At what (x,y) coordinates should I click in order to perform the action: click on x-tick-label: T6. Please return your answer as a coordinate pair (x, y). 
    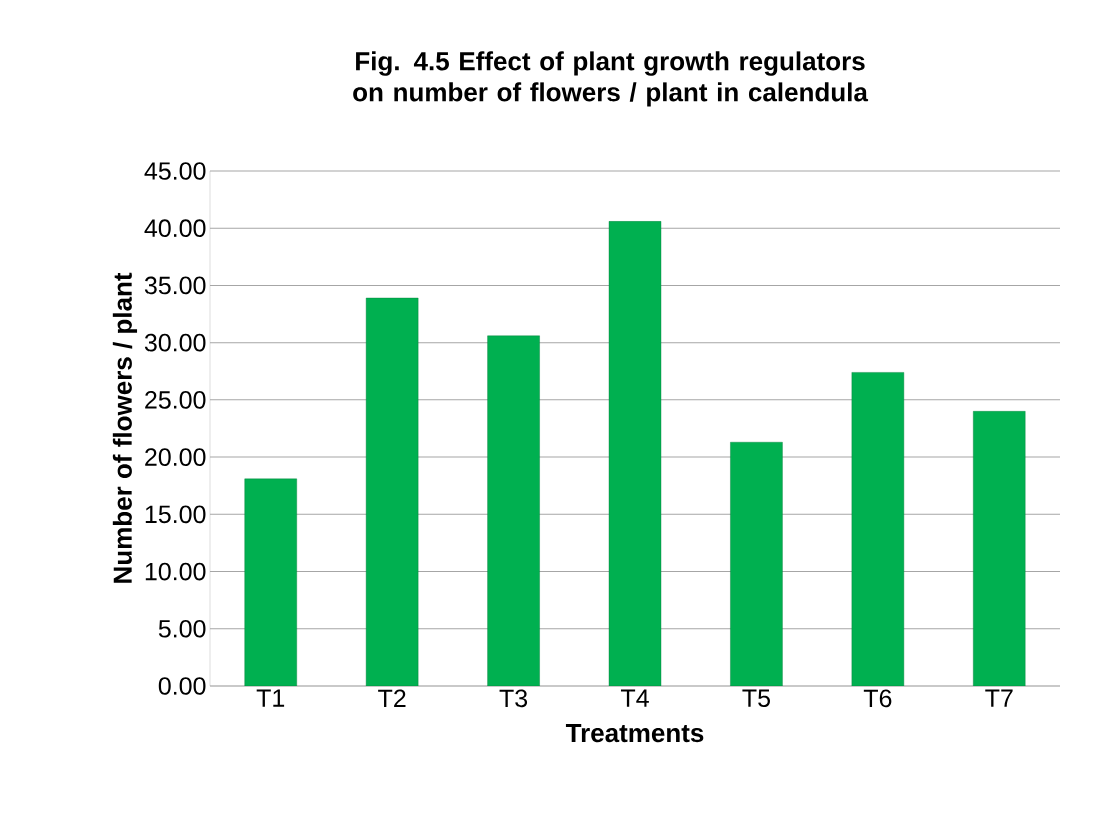
    Looking at the image, I should click on (877, 698).